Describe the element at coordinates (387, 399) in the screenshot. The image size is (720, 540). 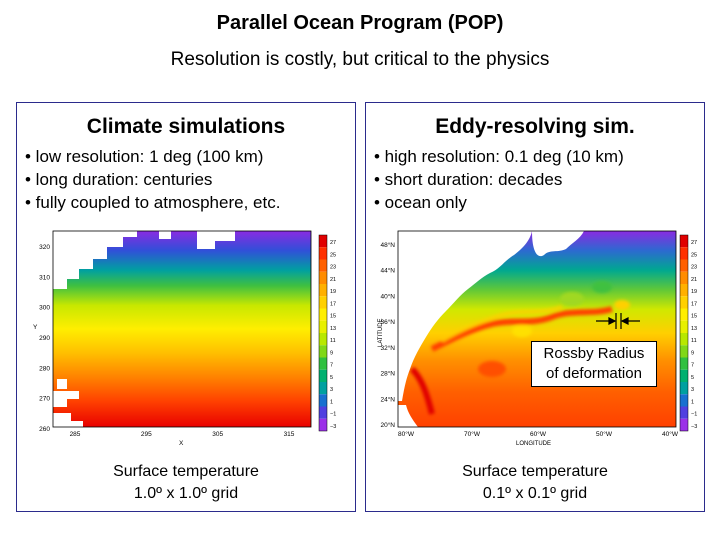
I see `y-tick-label: 24°N` at that location.